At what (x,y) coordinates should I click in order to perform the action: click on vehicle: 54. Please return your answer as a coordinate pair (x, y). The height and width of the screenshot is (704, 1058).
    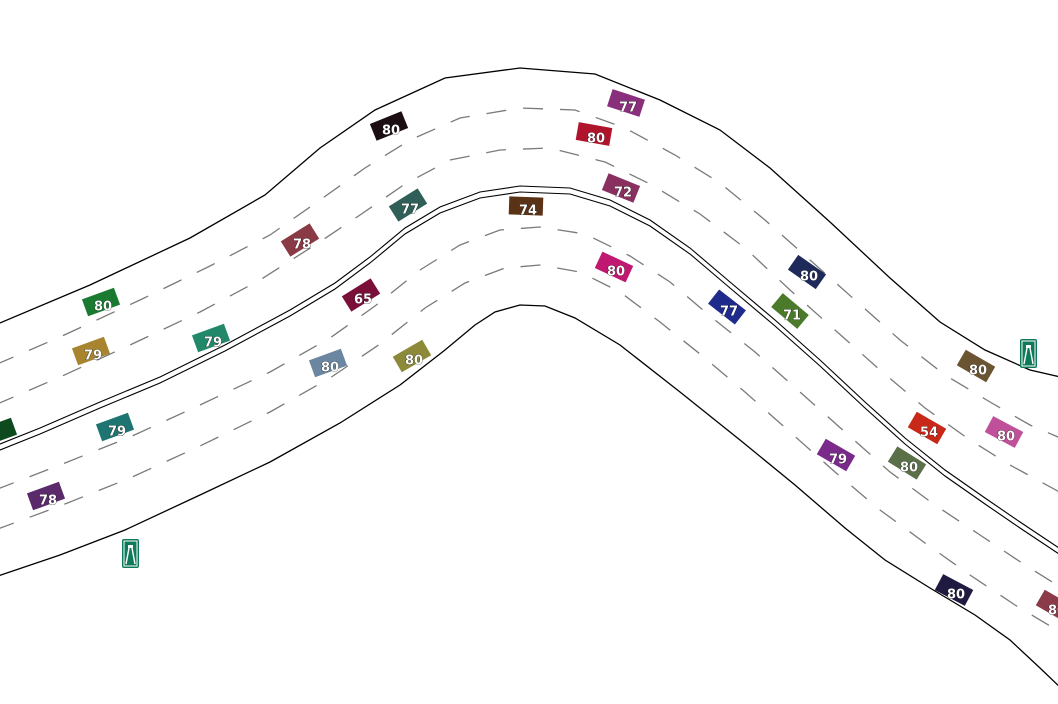
    Looking at the image, I should click on (927, 428).